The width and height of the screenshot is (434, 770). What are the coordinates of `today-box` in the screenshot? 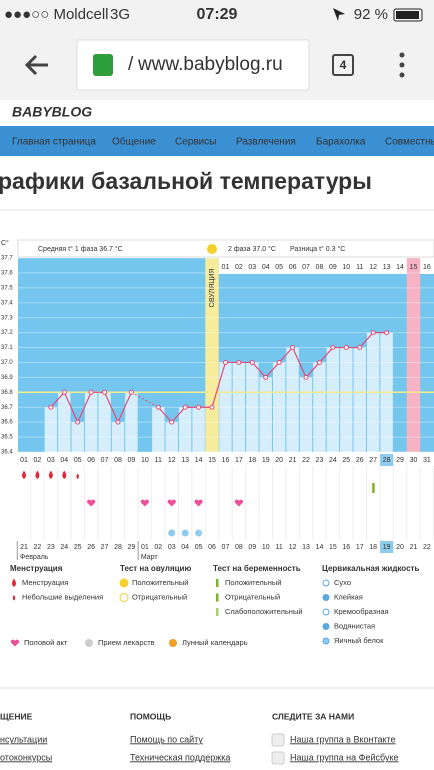 It's located at (386, 460).